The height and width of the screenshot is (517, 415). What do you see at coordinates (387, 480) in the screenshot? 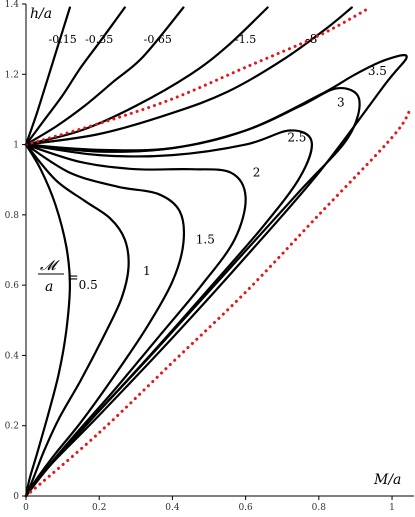
I see `x-axis-title: M/a` at bounding box center [387, 480].